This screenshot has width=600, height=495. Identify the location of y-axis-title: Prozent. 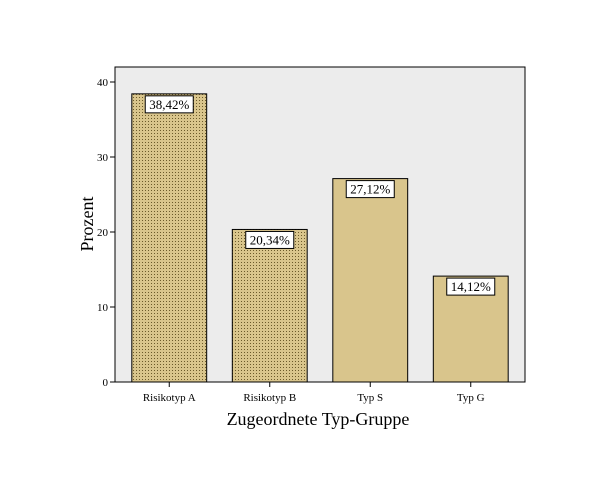
(87, 224).